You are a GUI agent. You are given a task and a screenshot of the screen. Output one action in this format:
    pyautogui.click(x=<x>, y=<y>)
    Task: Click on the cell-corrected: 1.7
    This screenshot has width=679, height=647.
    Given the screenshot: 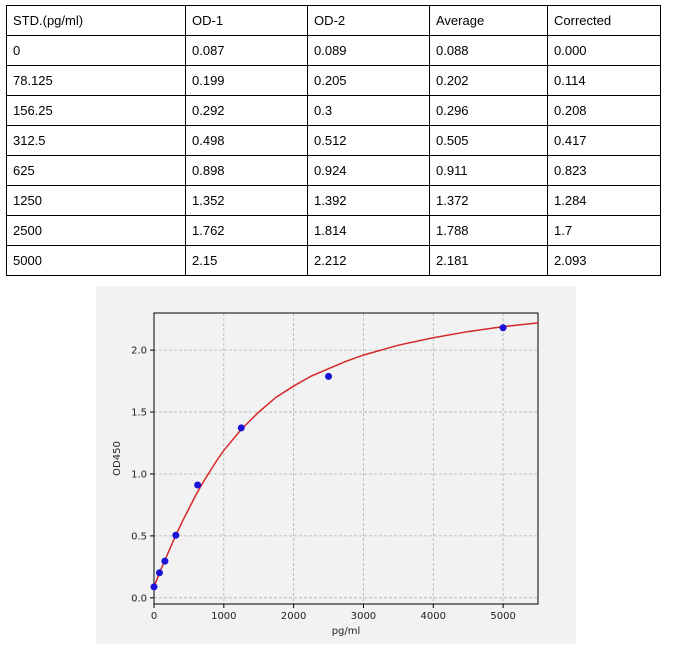 What is the action you would take?
    pyautogui.click(x=604, y=230)
    